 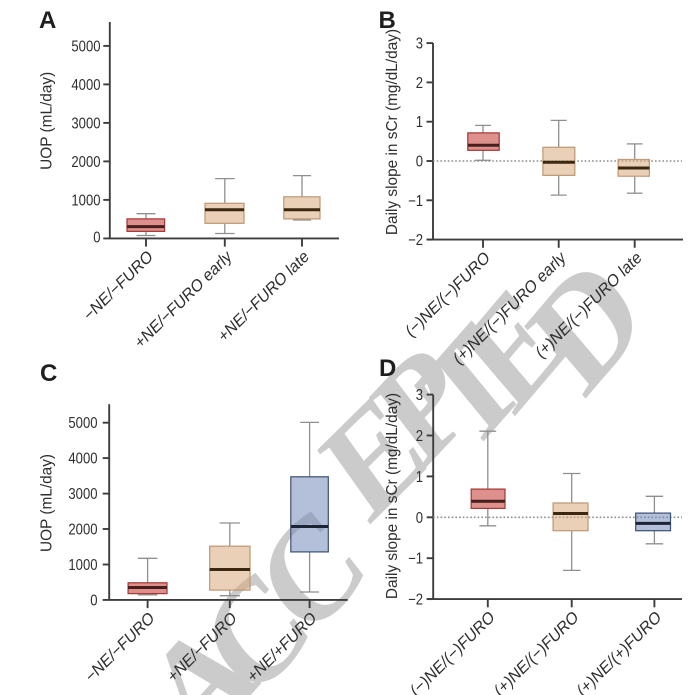 What do you see at coordinates (387, 20) in the screenshot?
I see `svg-text: B` at bounding box center [387, 20].